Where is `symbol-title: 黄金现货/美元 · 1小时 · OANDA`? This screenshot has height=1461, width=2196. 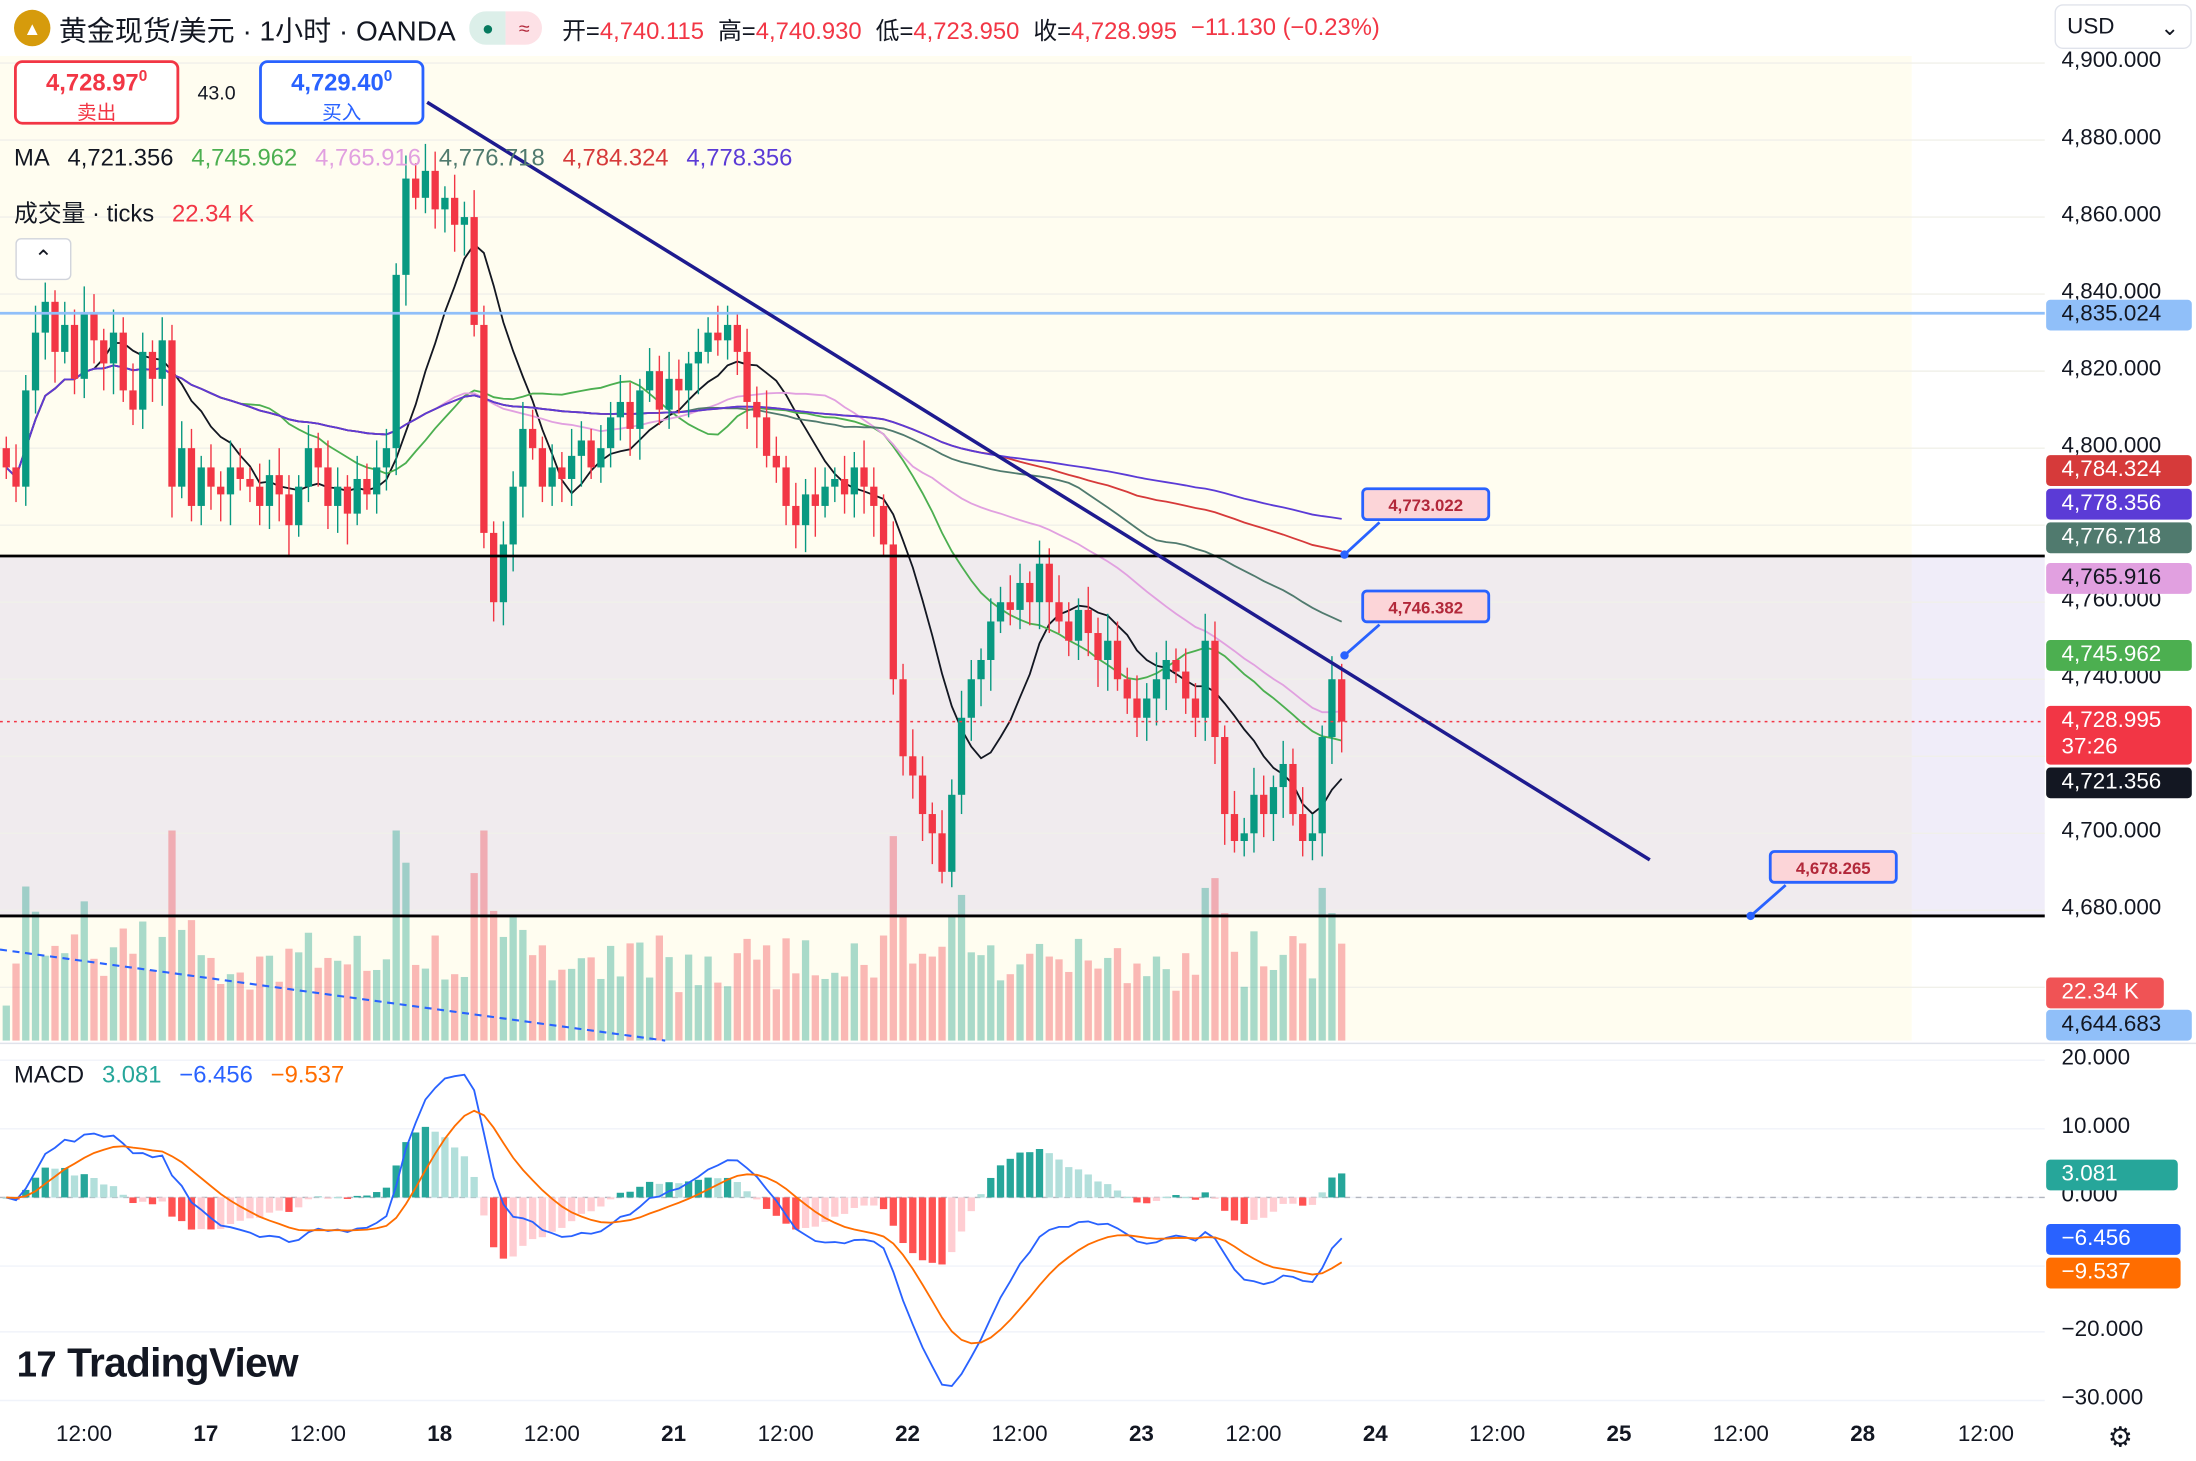 symbol-title: 黄金现货/美元 · 1小时 · OANDA is located at coordinates (257, 31).